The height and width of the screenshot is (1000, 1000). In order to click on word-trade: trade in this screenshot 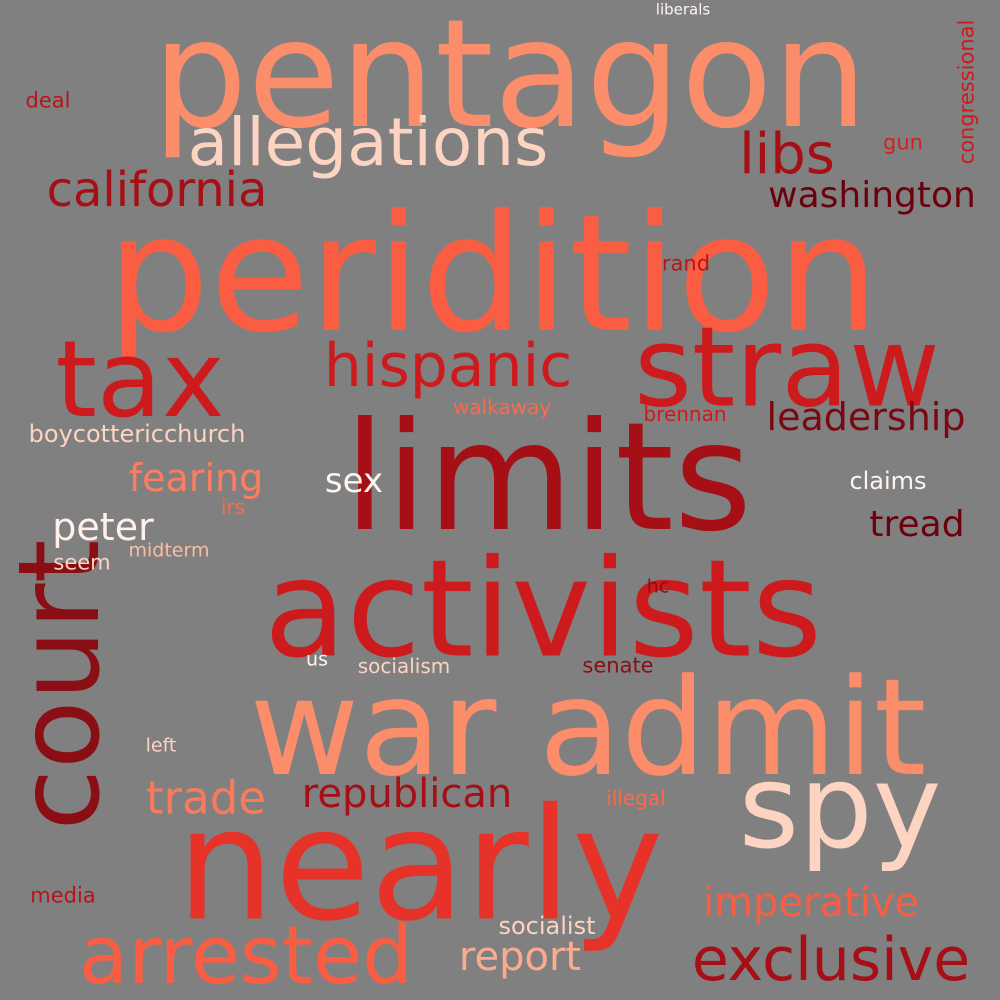, I will do `click(206, 798)`.